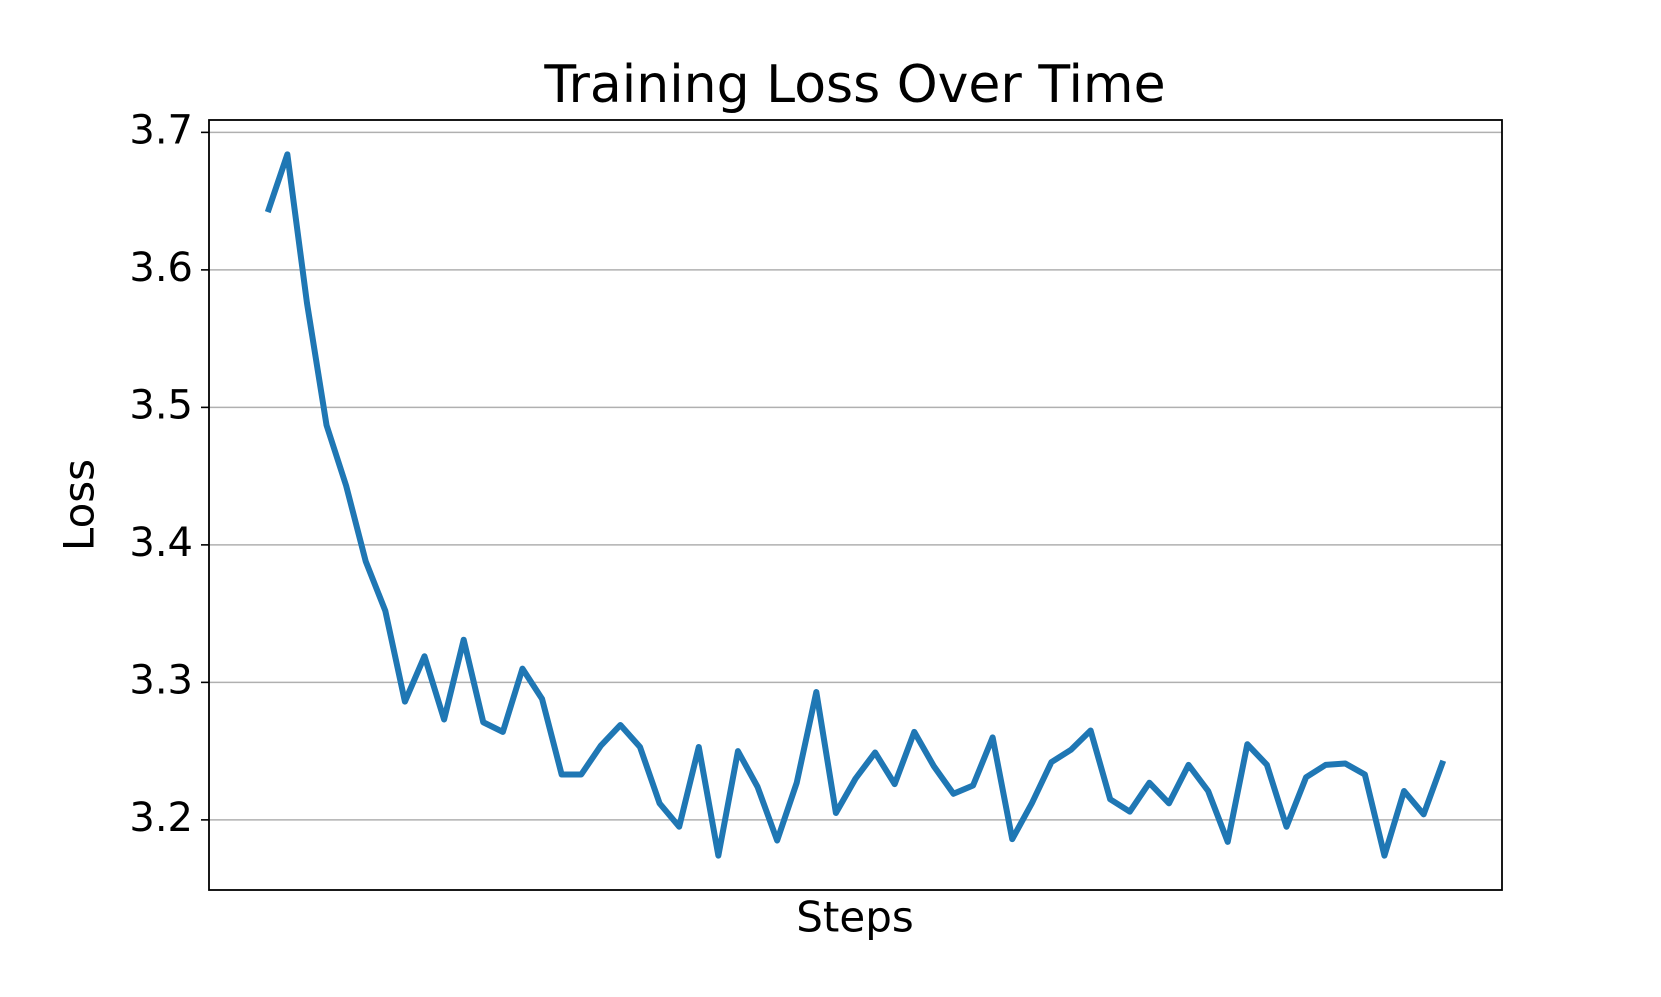 The height and width of the screenshot is (997, 1661). I want to click on y-tick-label: 3.2, so click(161, 818).